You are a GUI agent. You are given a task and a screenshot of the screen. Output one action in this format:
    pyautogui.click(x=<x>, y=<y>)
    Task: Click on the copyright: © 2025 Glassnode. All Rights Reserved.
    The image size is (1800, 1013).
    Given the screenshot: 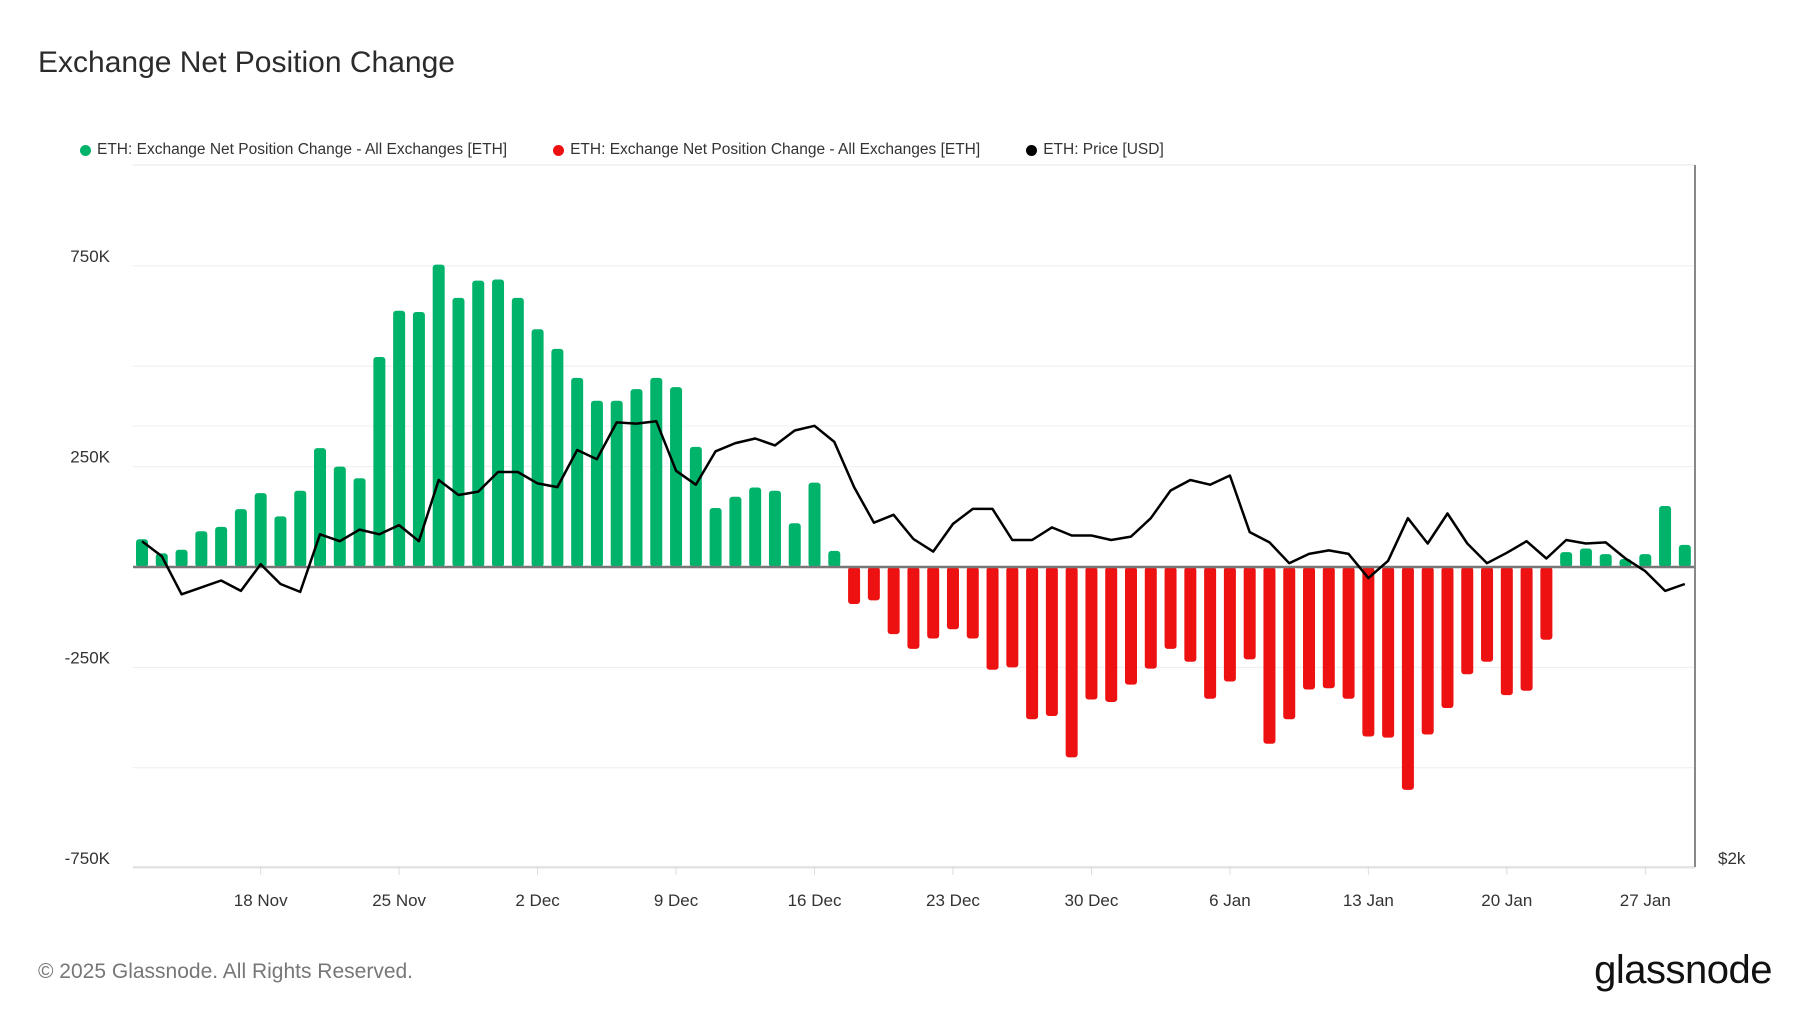 What is the action you would take?
    pyautogui.click(x=226, y=971)
    